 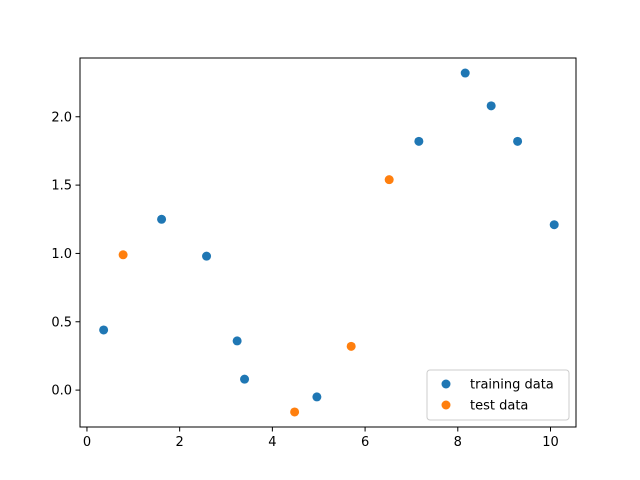 What do you see at coordinates (272, 442) in the screenshot?
I see `x-tick-label-2: 4` at bounding box center [272, 442].